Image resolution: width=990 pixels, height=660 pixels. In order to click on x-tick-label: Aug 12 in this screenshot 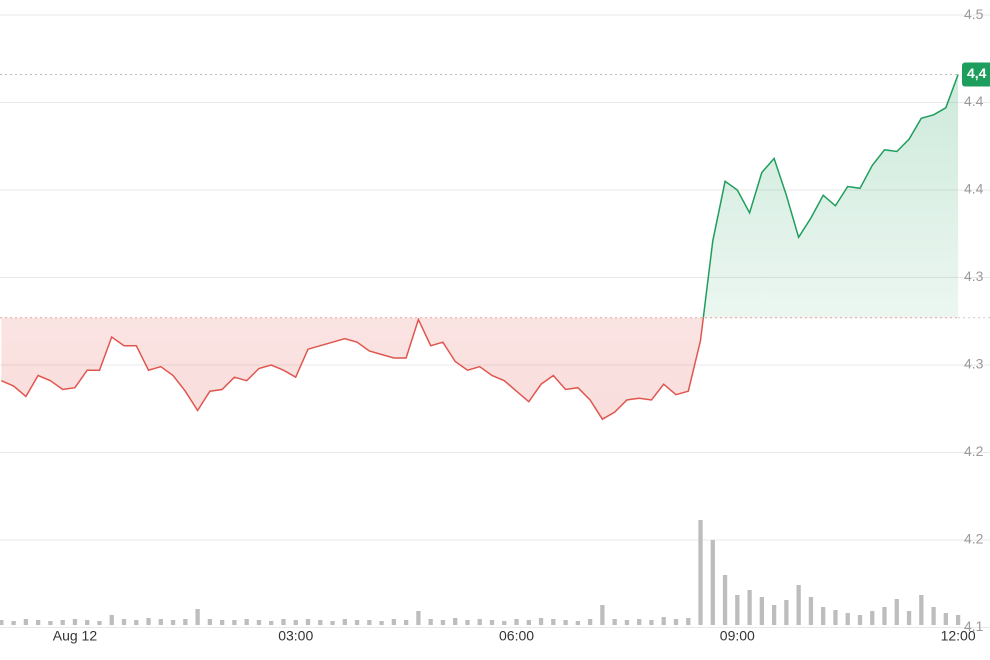, I will do `click(75, 636)`.